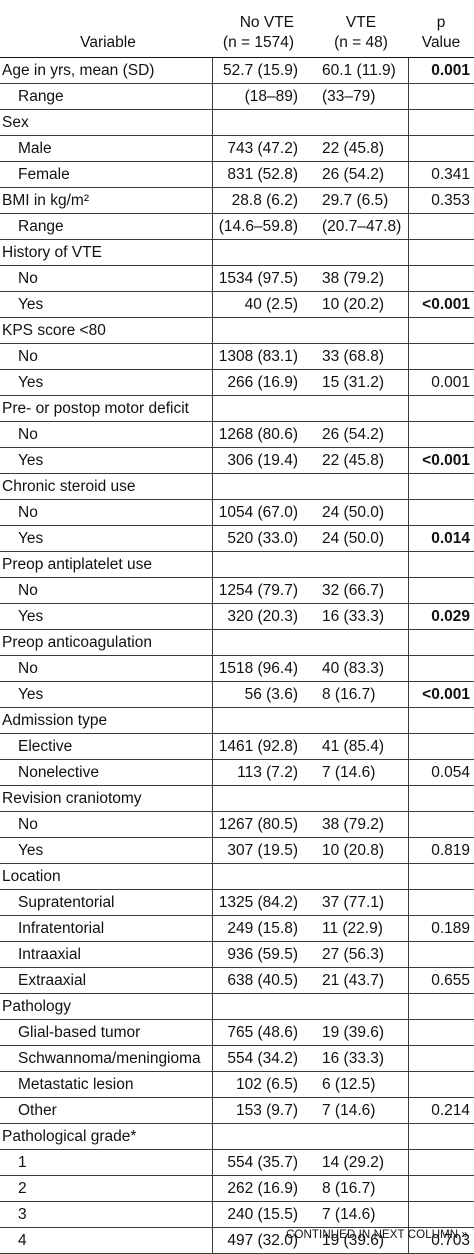  I want to click on table-row: Nonelective 113 (7.2) 7 (14.6) 0.054, so click(237, 772).